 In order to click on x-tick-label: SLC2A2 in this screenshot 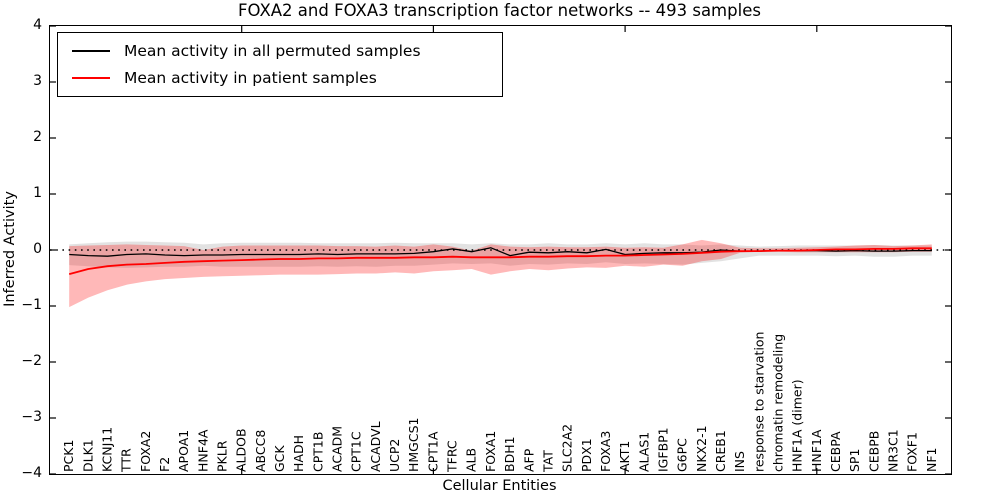, I will do `click(567, 448)`.